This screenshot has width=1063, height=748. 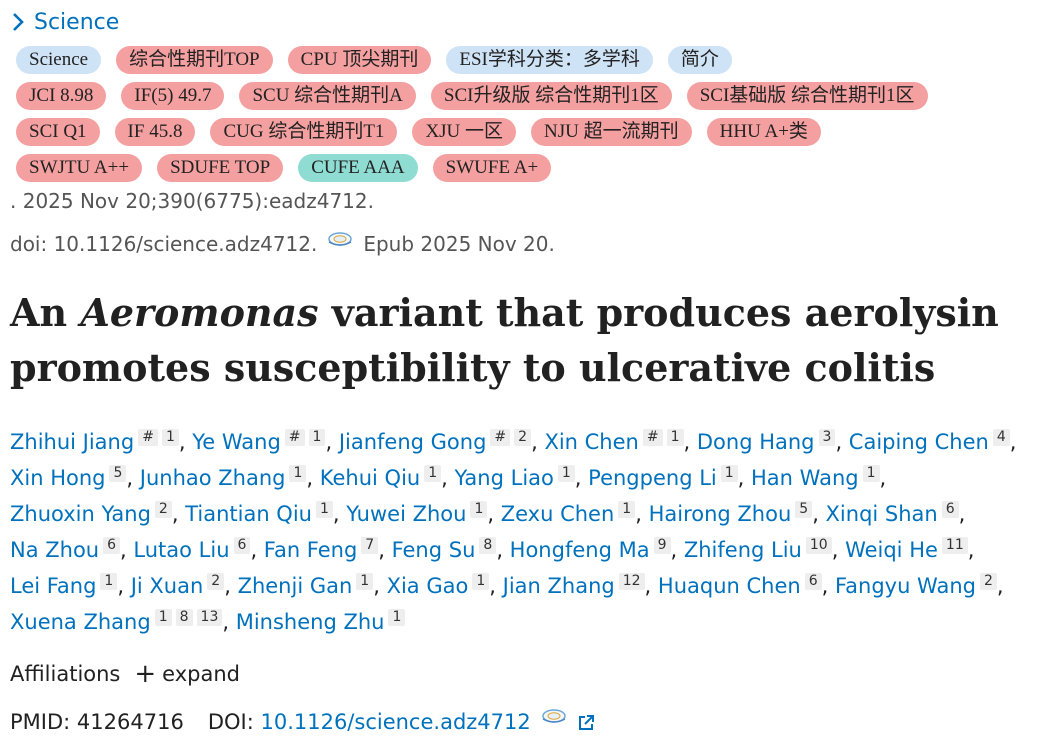 I want to click on journal-link: Science, so click(x=64, y=22).